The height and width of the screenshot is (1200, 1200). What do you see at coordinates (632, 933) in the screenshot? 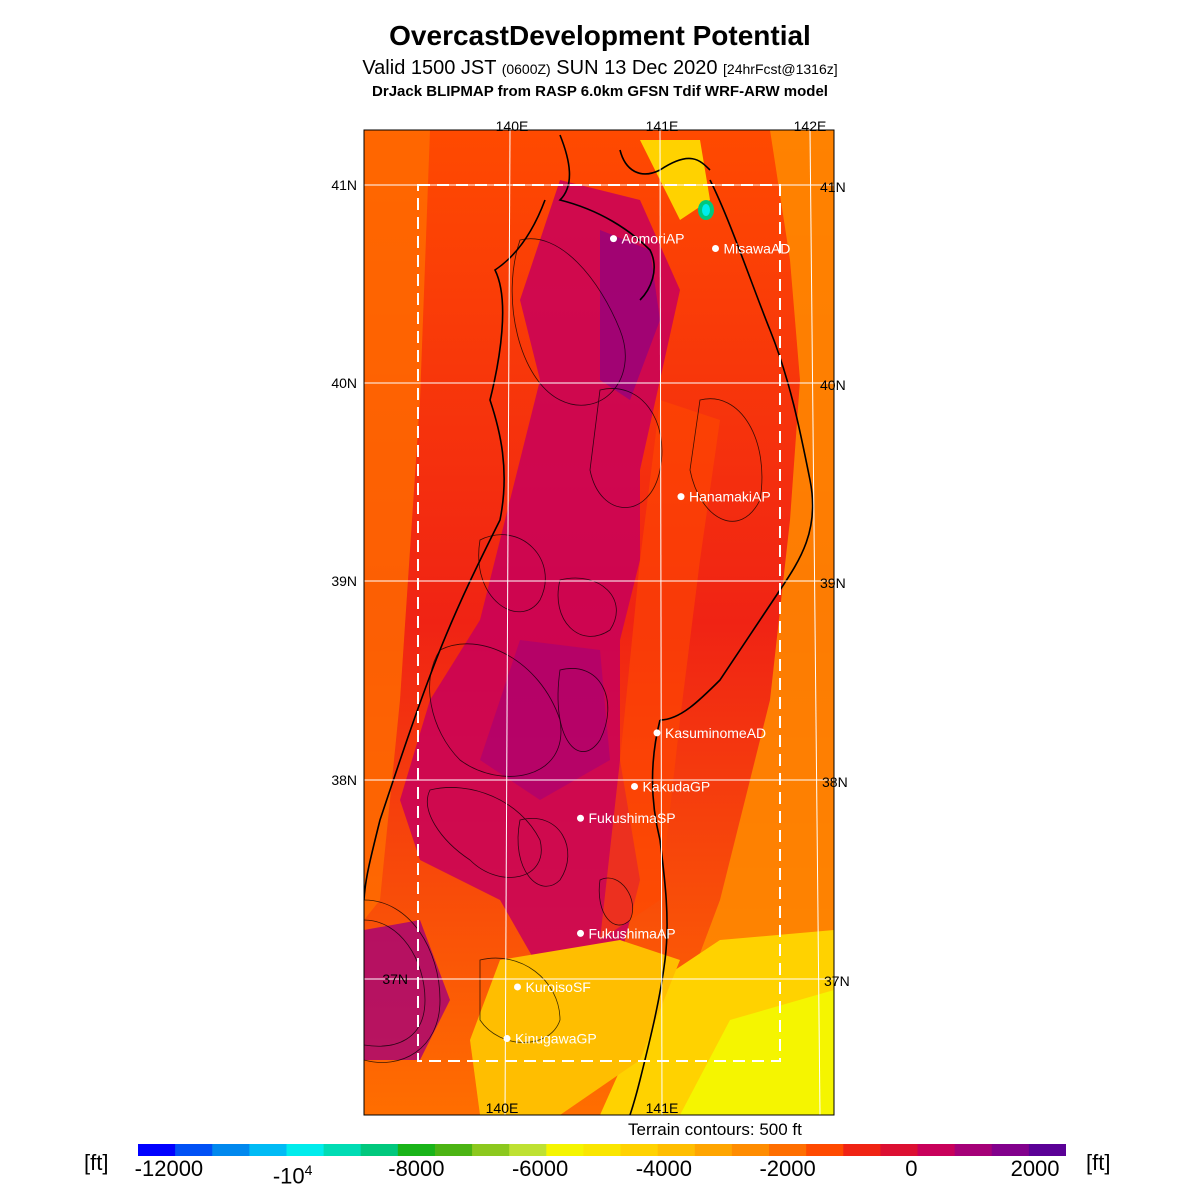
I see `station-label: FukushimaAP` at bounding box center [632, 933].